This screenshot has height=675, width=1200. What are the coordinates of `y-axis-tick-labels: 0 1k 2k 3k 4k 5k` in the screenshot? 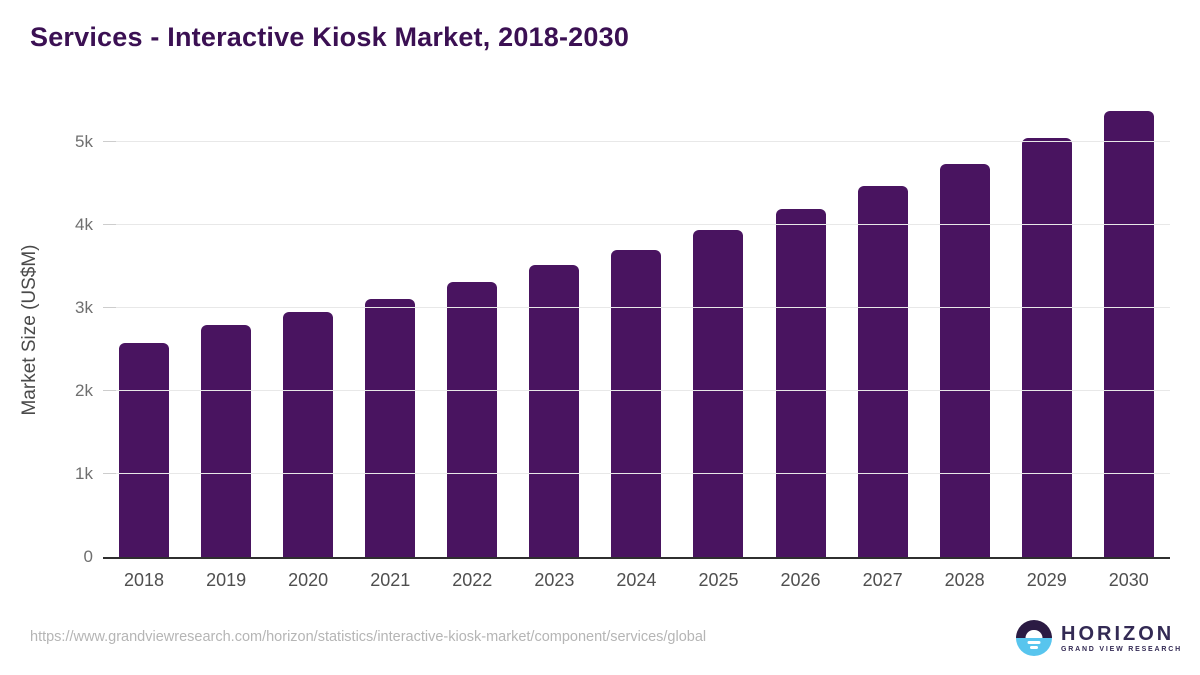 It's located at (46, 332).